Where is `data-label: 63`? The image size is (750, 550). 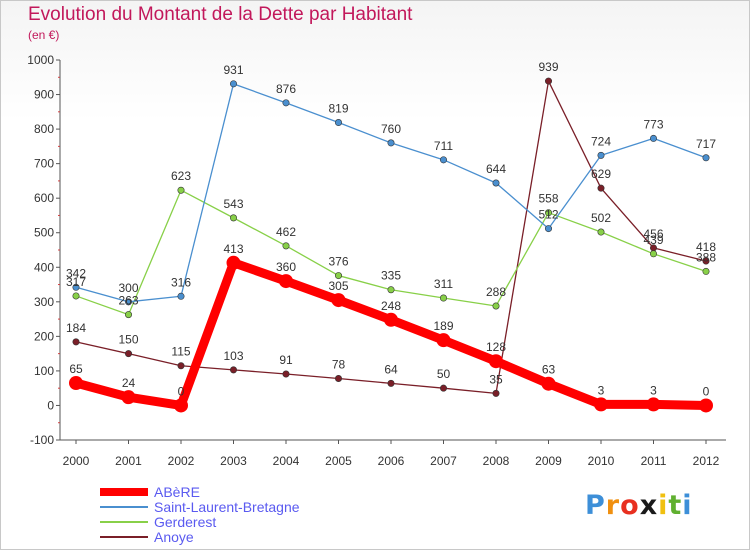 data-label: 63 is located at coordinates (549, 370).